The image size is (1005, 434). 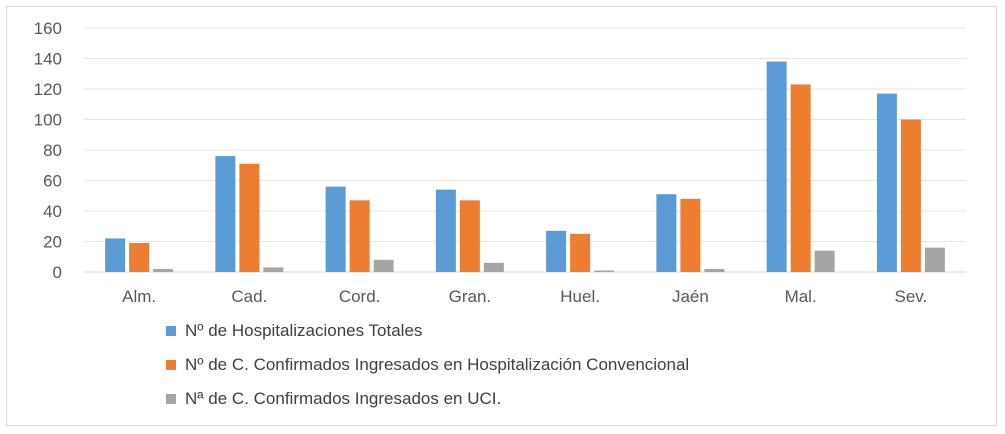 What do you see at coordinates (52, 242) in the screenshot?
I see `y-tick-label: 20` at bounding box center [52, 242].